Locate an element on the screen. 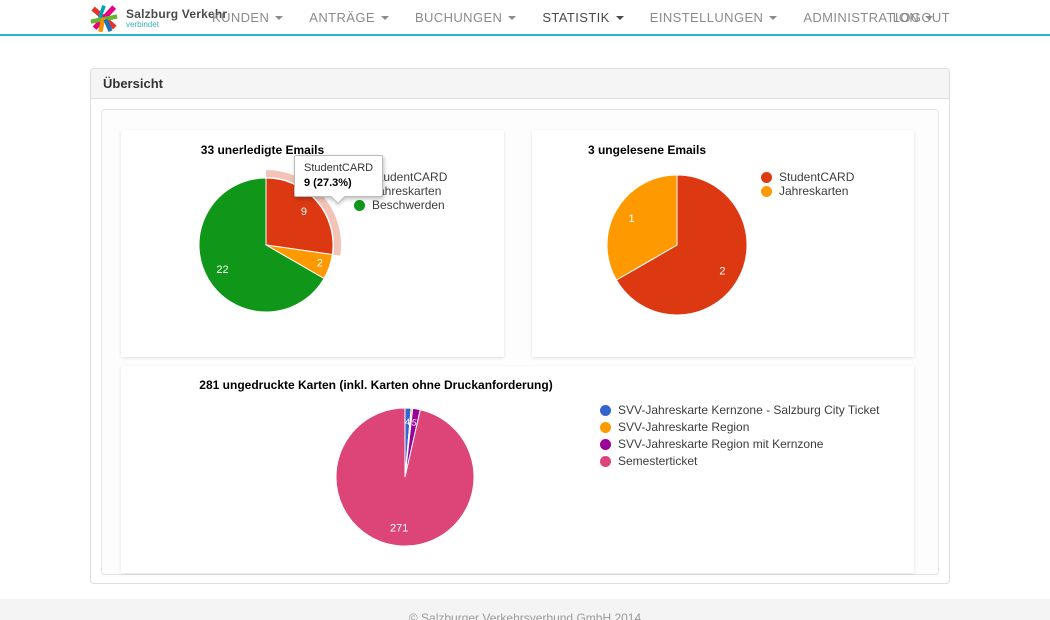  svg-text: 271 is located at coordinates (399, 528).